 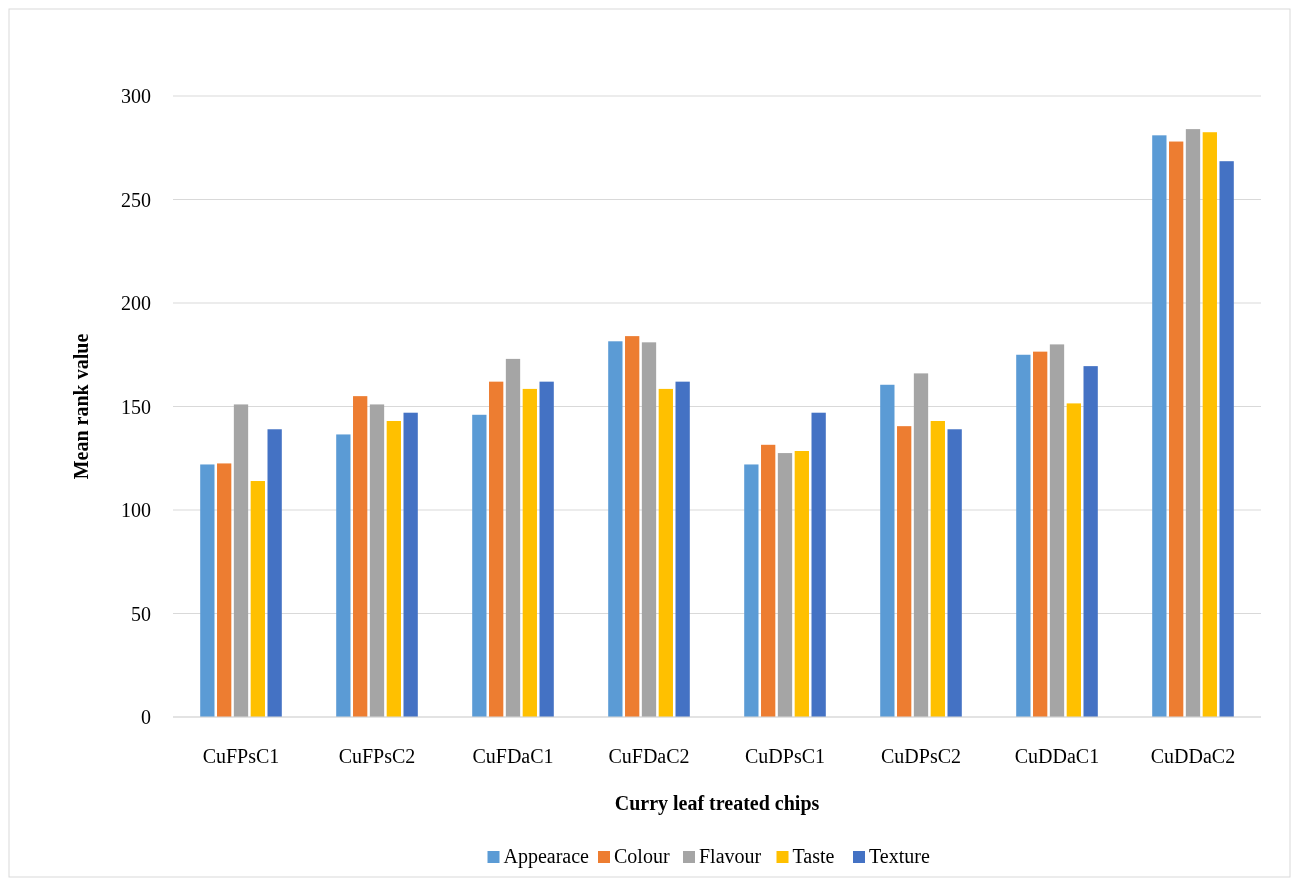 I want to click on x-axis-title: Curry leaf treated chips, so click(x=717, y=803).